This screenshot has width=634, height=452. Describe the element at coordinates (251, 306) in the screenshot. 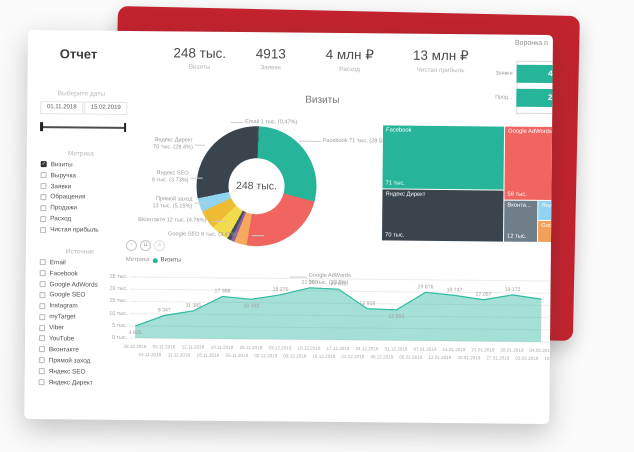

I see `data-point-label: 16 332` at that location.